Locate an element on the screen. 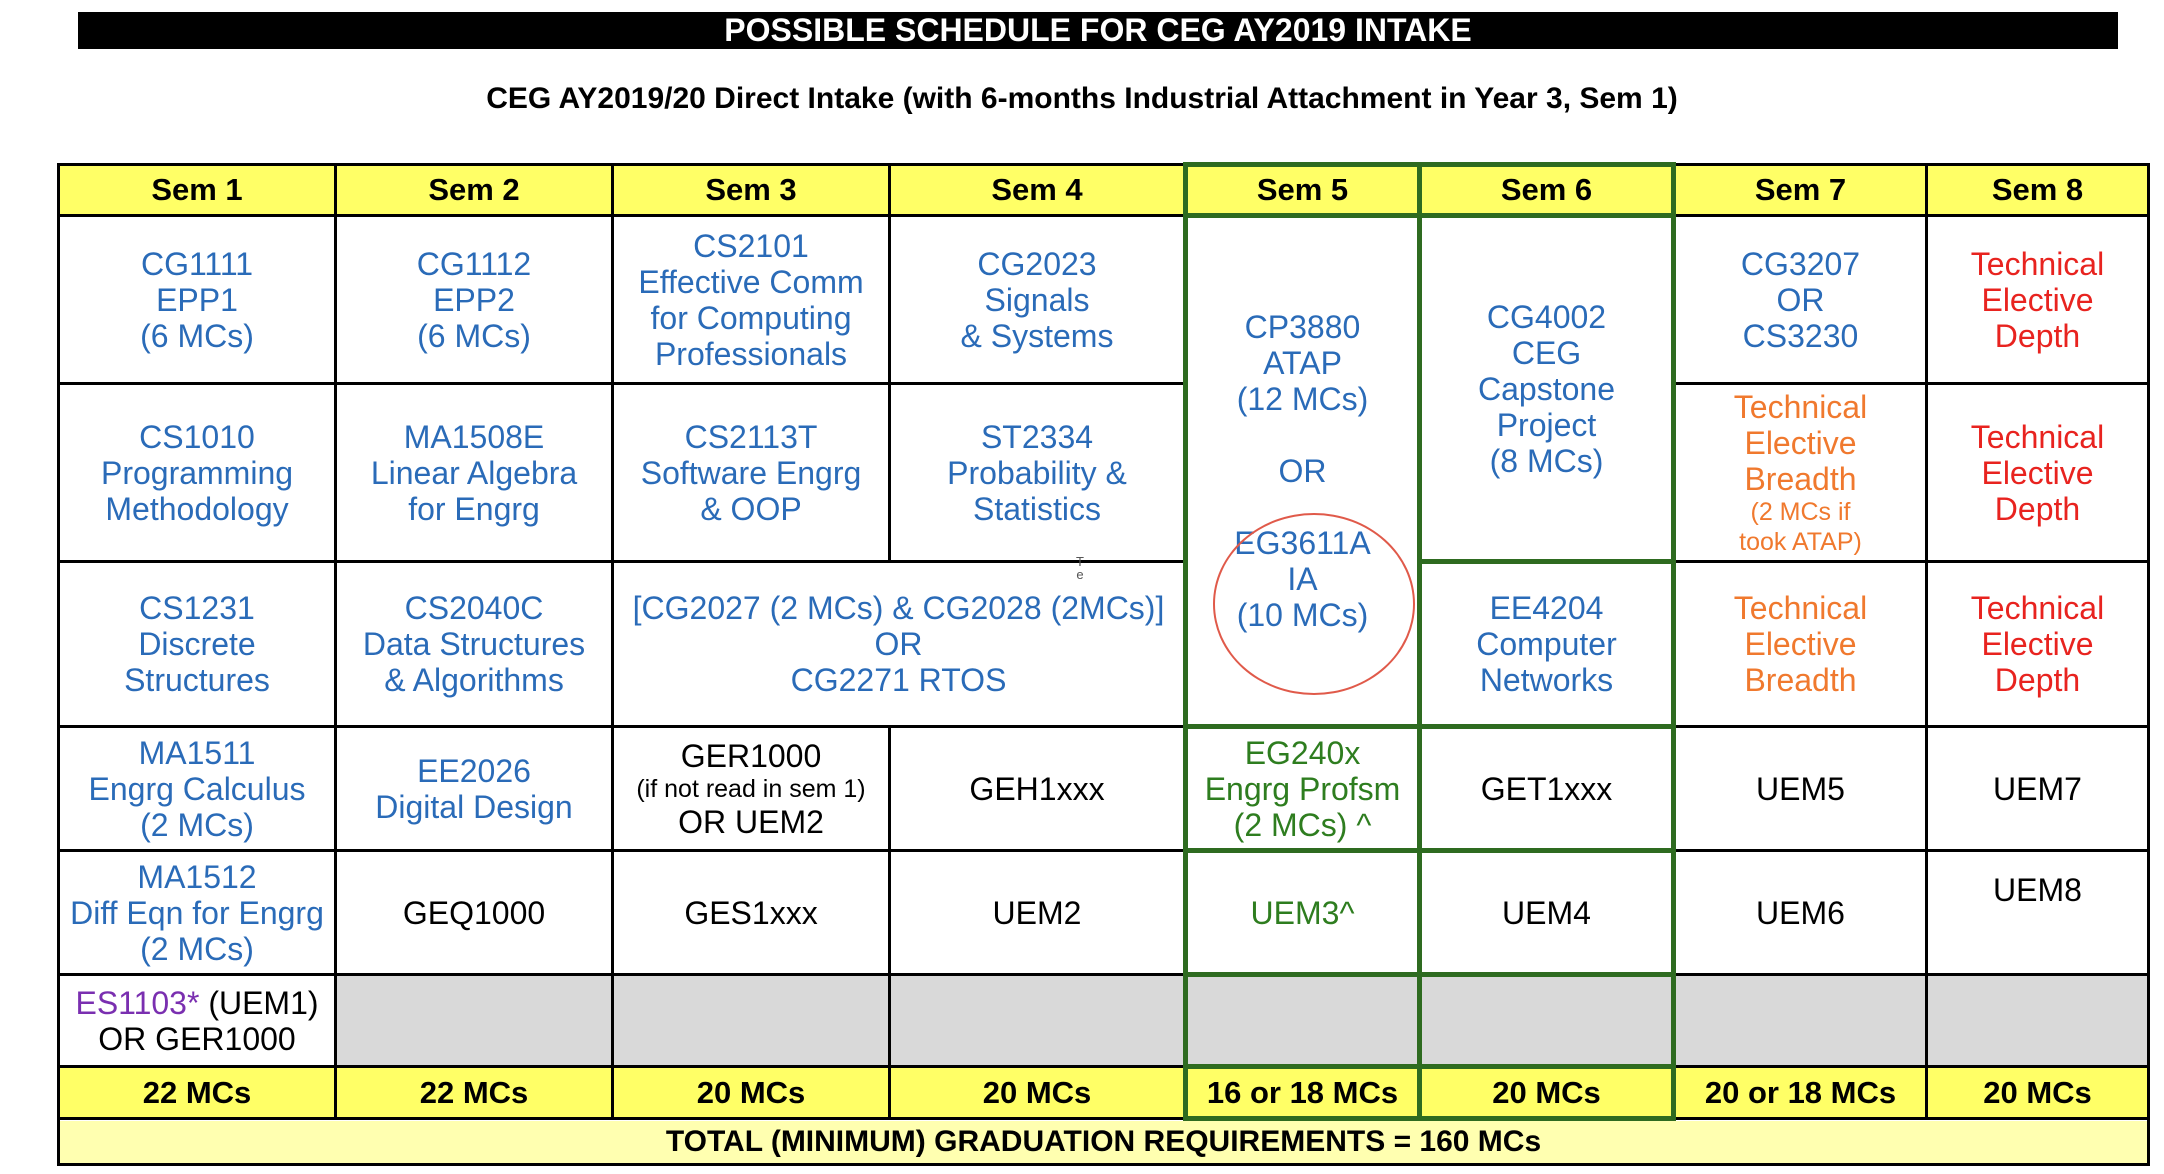 The image size is (2164, 1174). module-geh1xxx: GEH1xxx is located at coordinates (1037, 788).